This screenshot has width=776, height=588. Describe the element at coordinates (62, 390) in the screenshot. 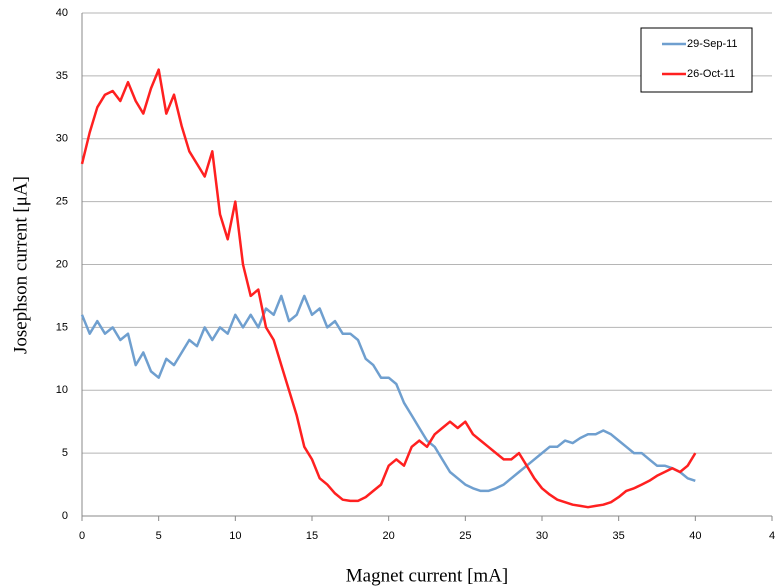

I see `y-tick-label: 10` at that location.